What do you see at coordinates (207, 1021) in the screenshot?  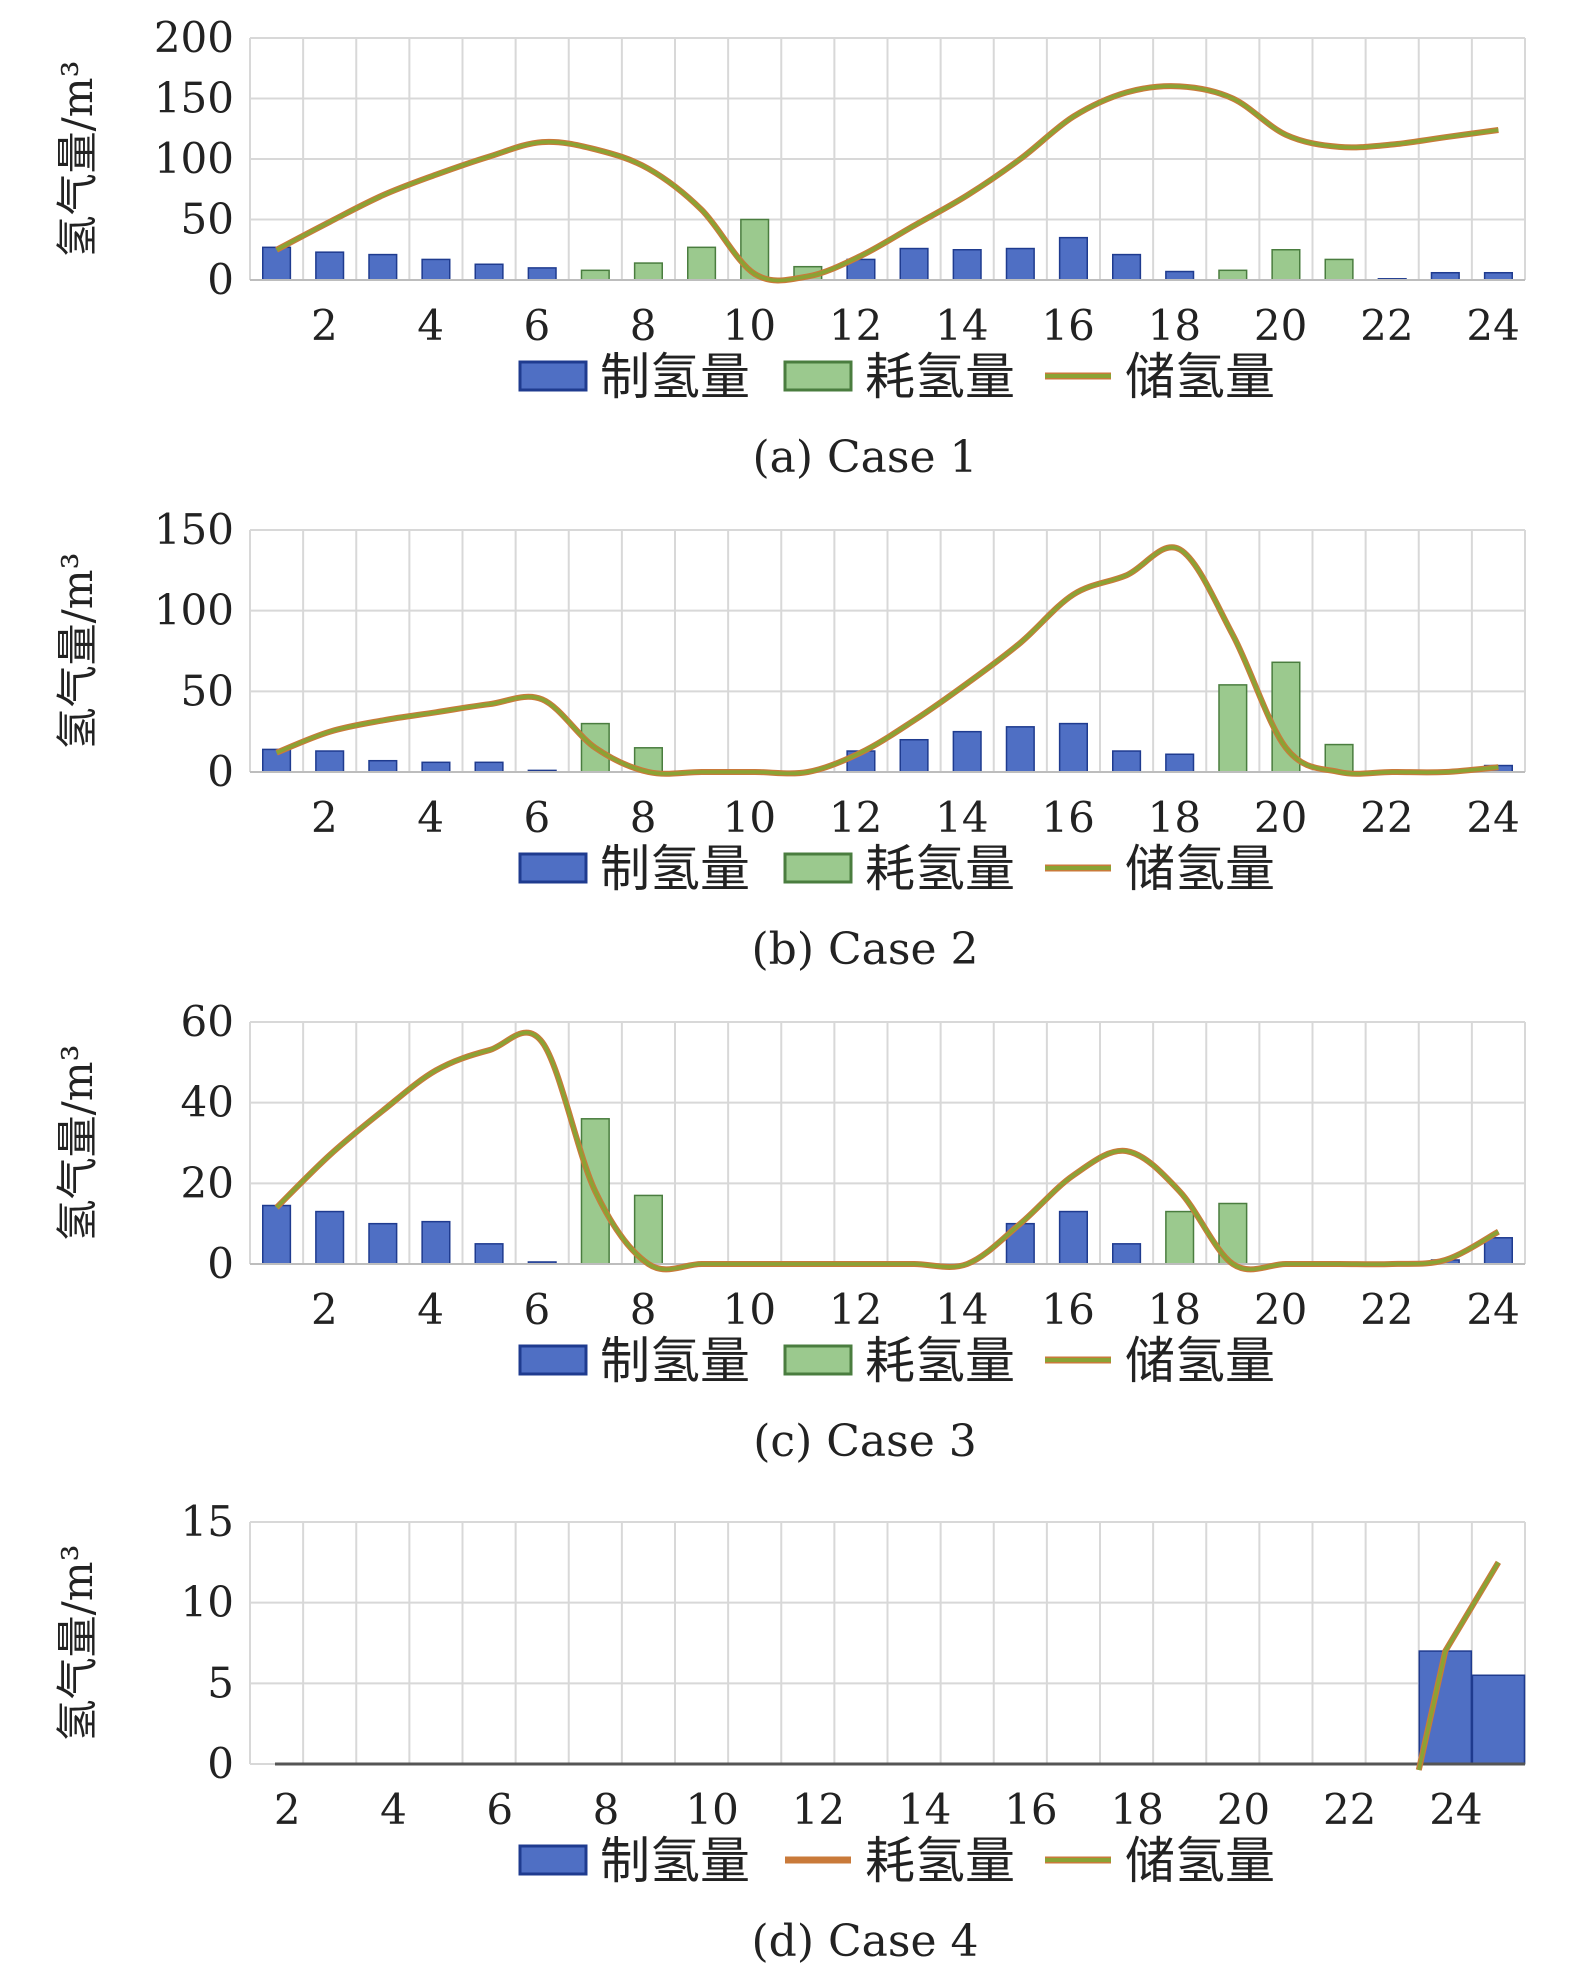 I see `y-tick-label: 60` at bounding box center [207, 1021].